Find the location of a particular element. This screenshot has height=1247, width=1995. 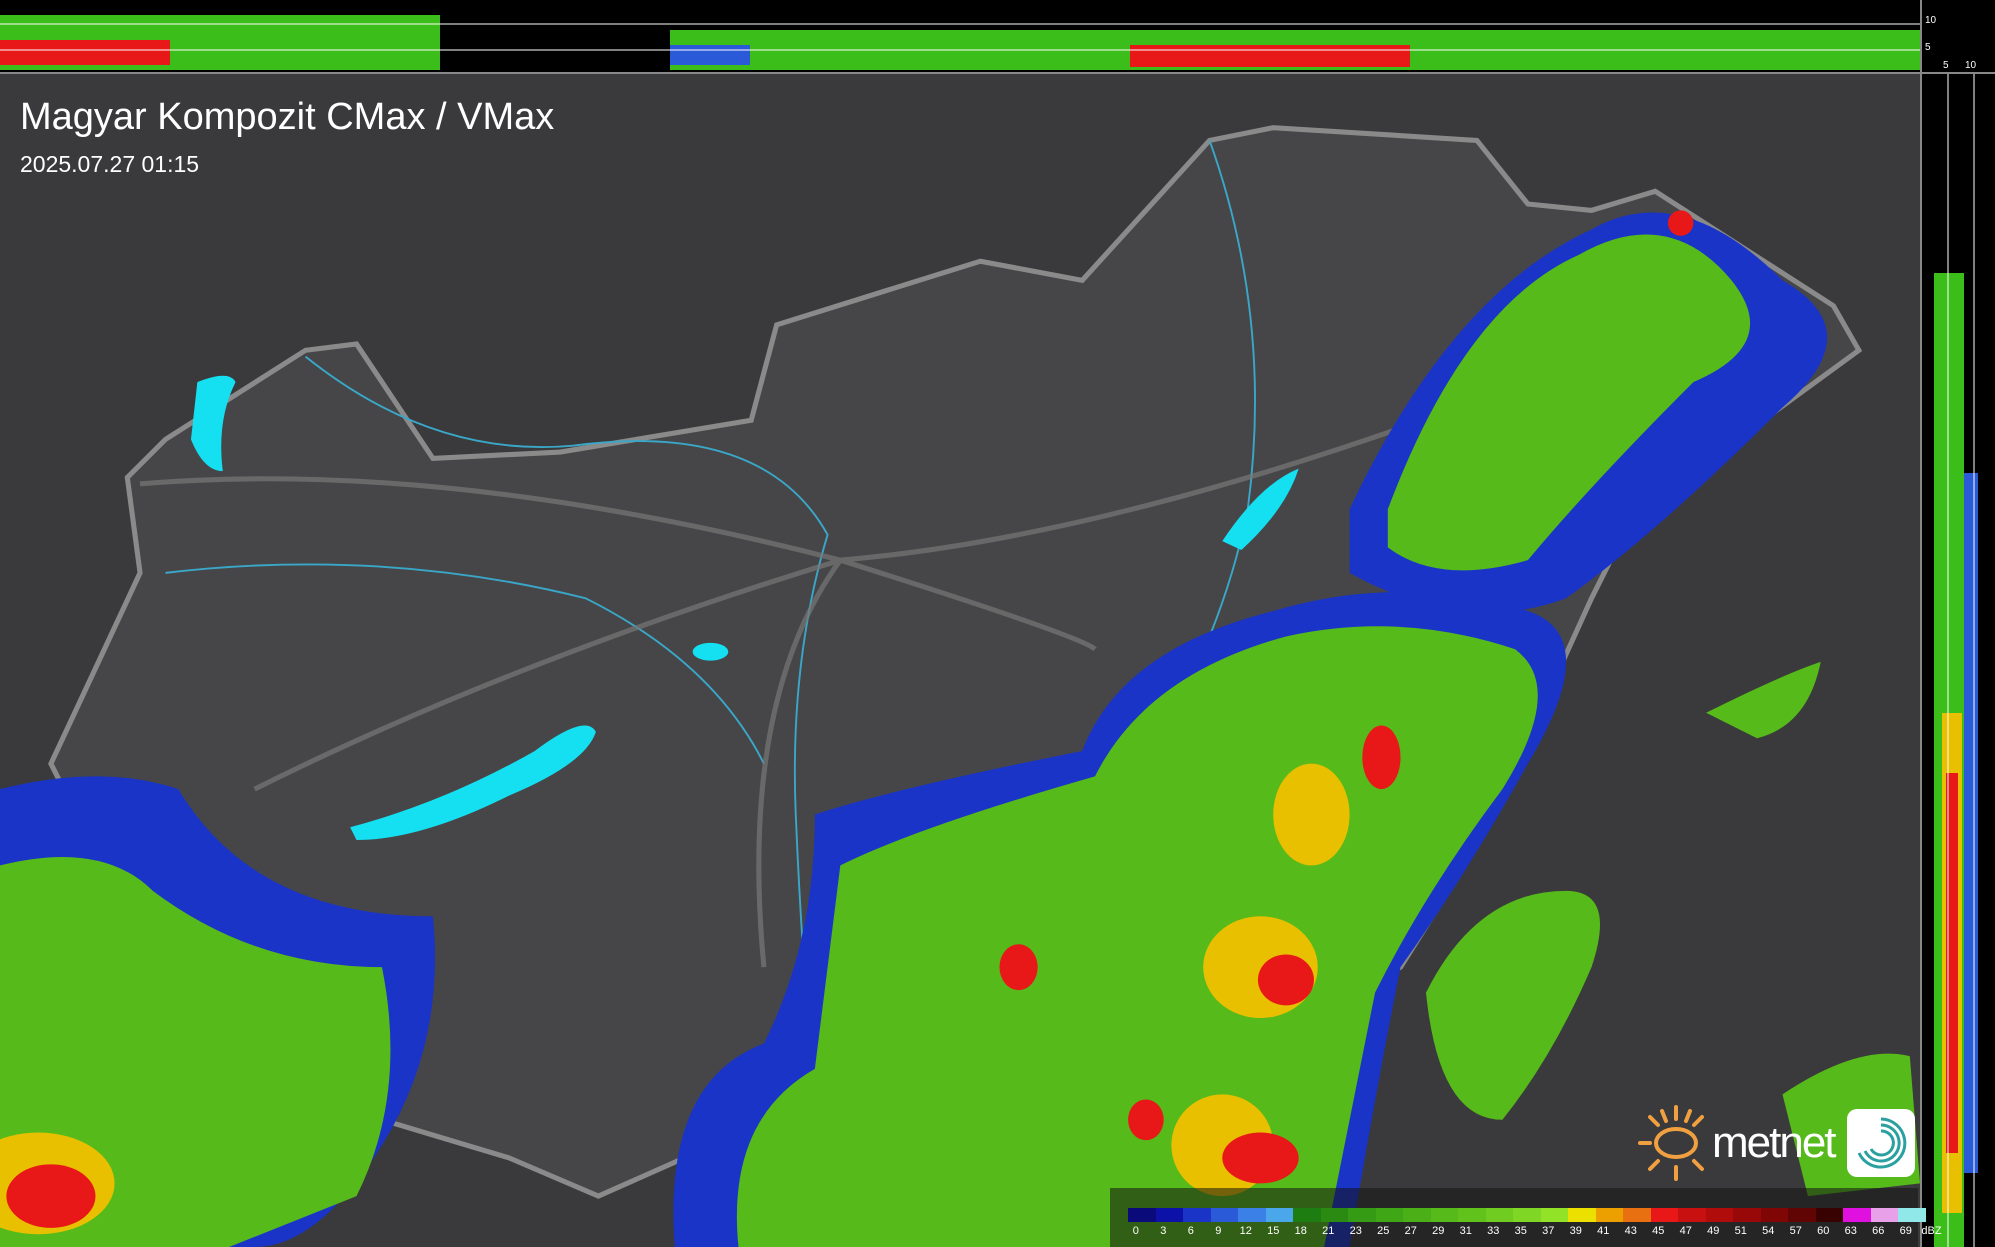

legend-label: 18 is located at coordinates (1300, 1231).